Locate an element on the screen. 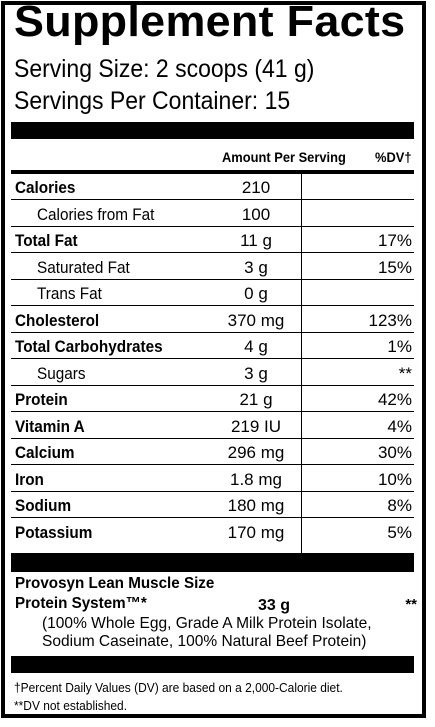  nutrient-name: Cholesterol is located at coordinates (57, 320).